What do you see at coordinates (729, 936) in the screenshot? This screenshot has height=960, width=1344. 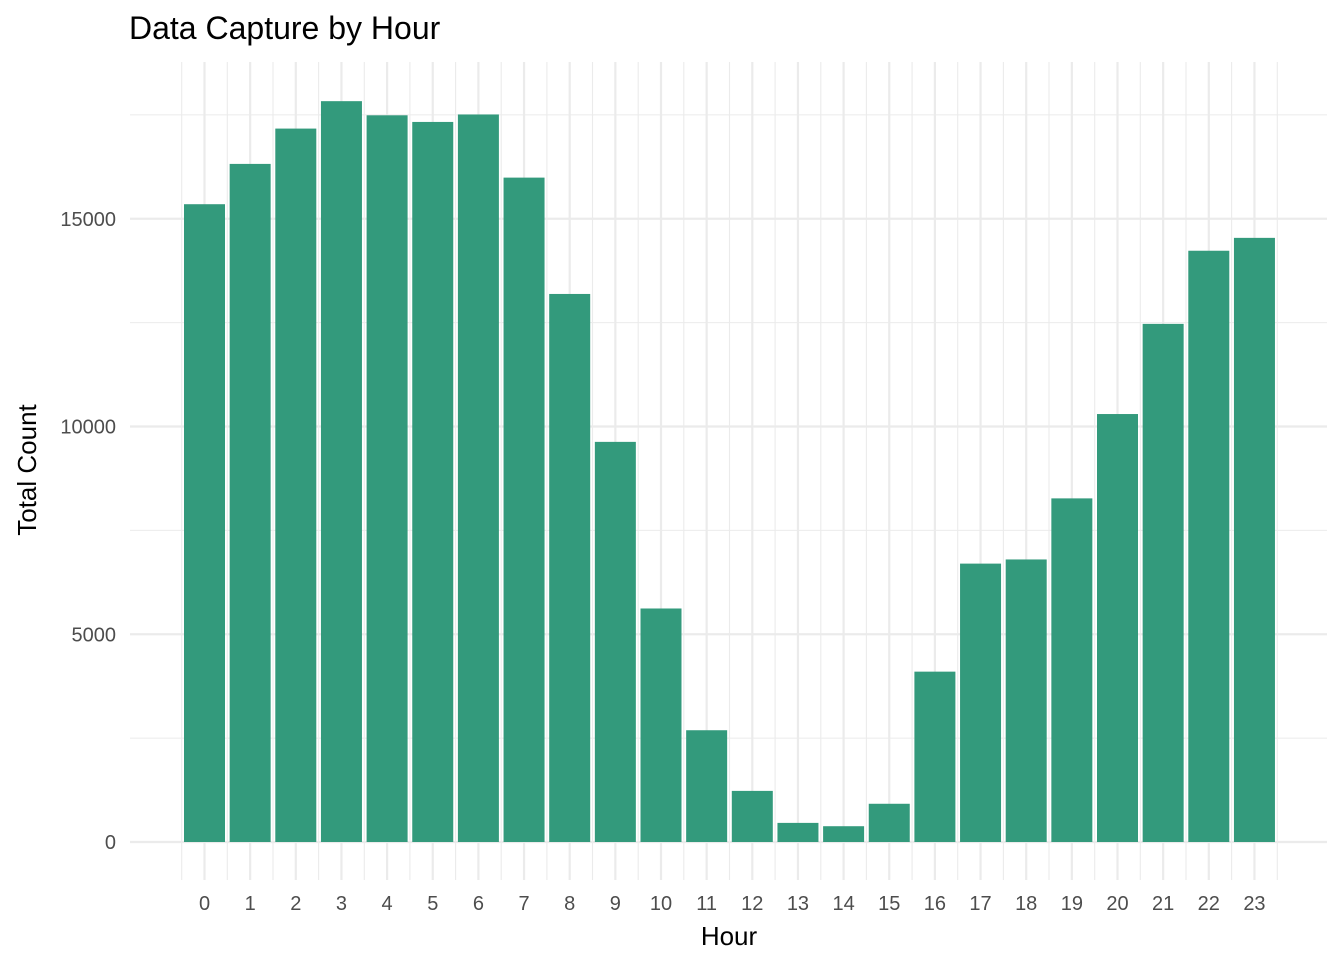 I see `x-axis-title: Hour` at bounding box center [729, 936].